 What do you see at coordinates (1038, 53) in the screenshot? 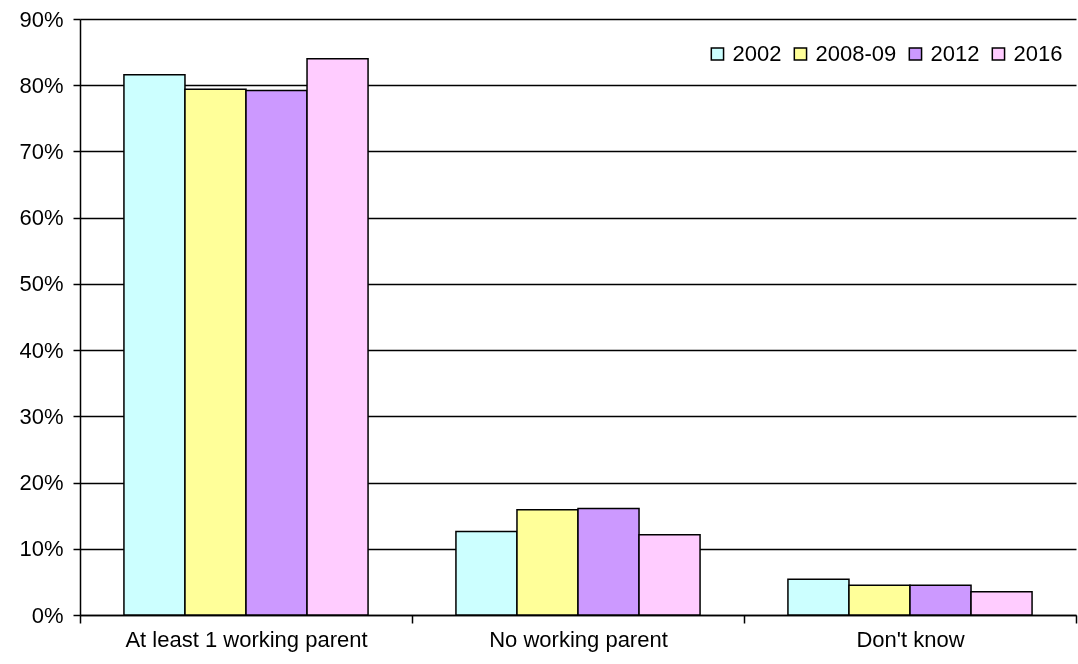
I see `legend-label: 2016` at bounding box center [1038, 53].